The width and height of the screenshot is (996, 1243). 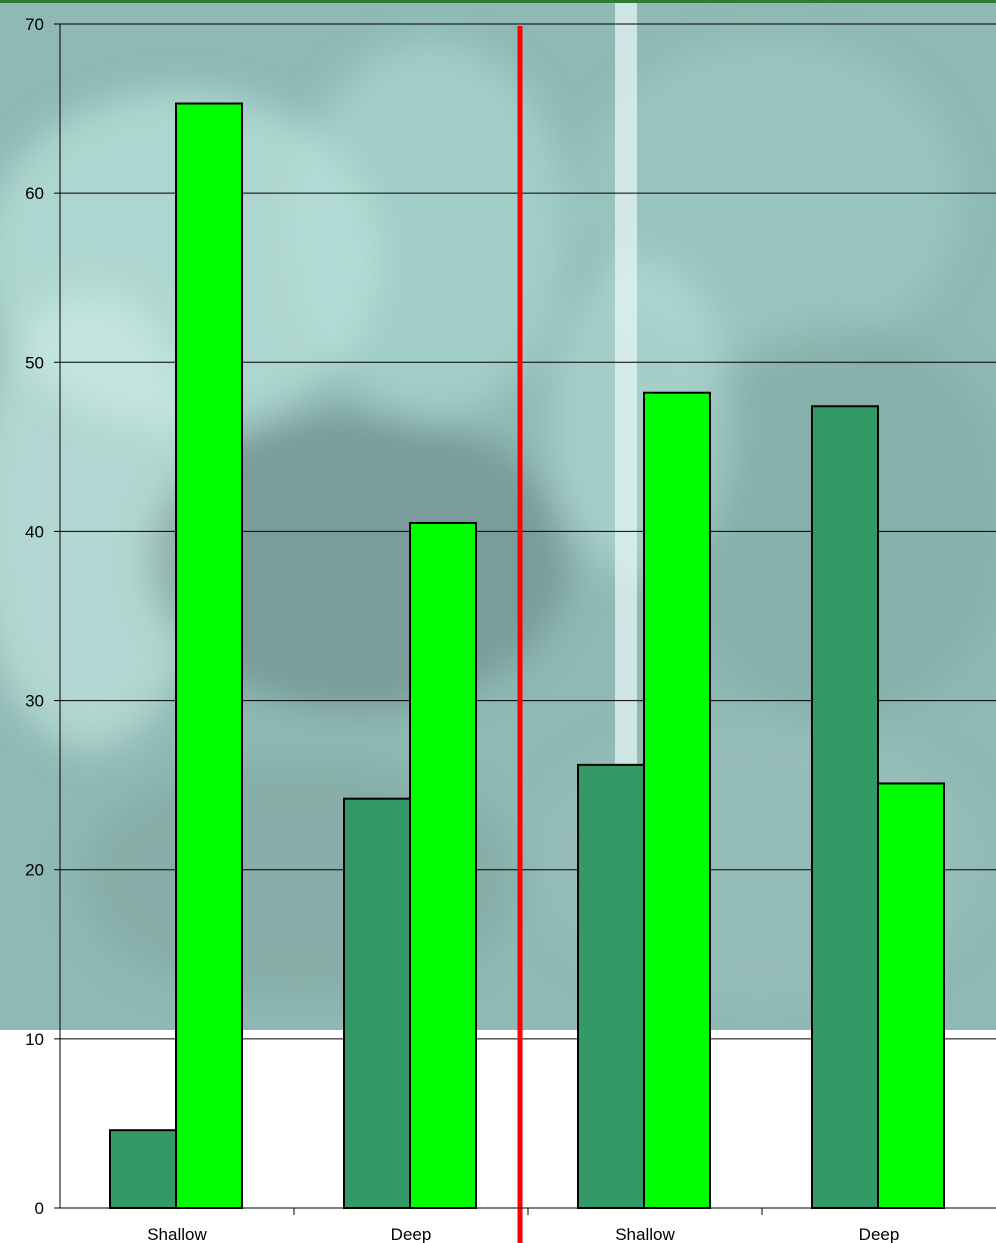 I want to click on y-tick-label: 40, so click(x=34, y=531).